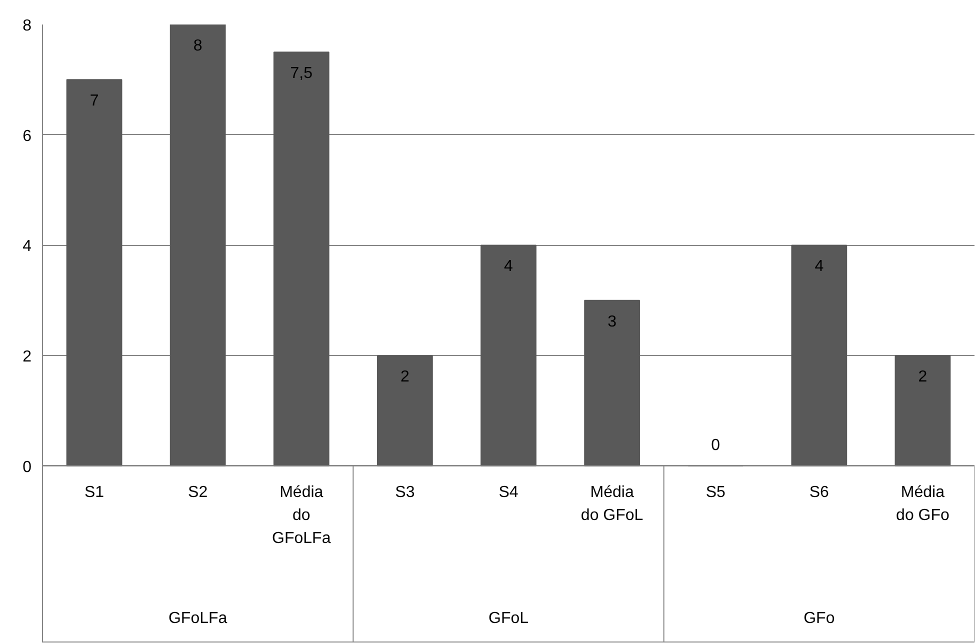 This screenshot has height=644, width=976. Describe the element at coordinates (198, 492) in the screenshot. I see `x-tick-label: S2` at that location.